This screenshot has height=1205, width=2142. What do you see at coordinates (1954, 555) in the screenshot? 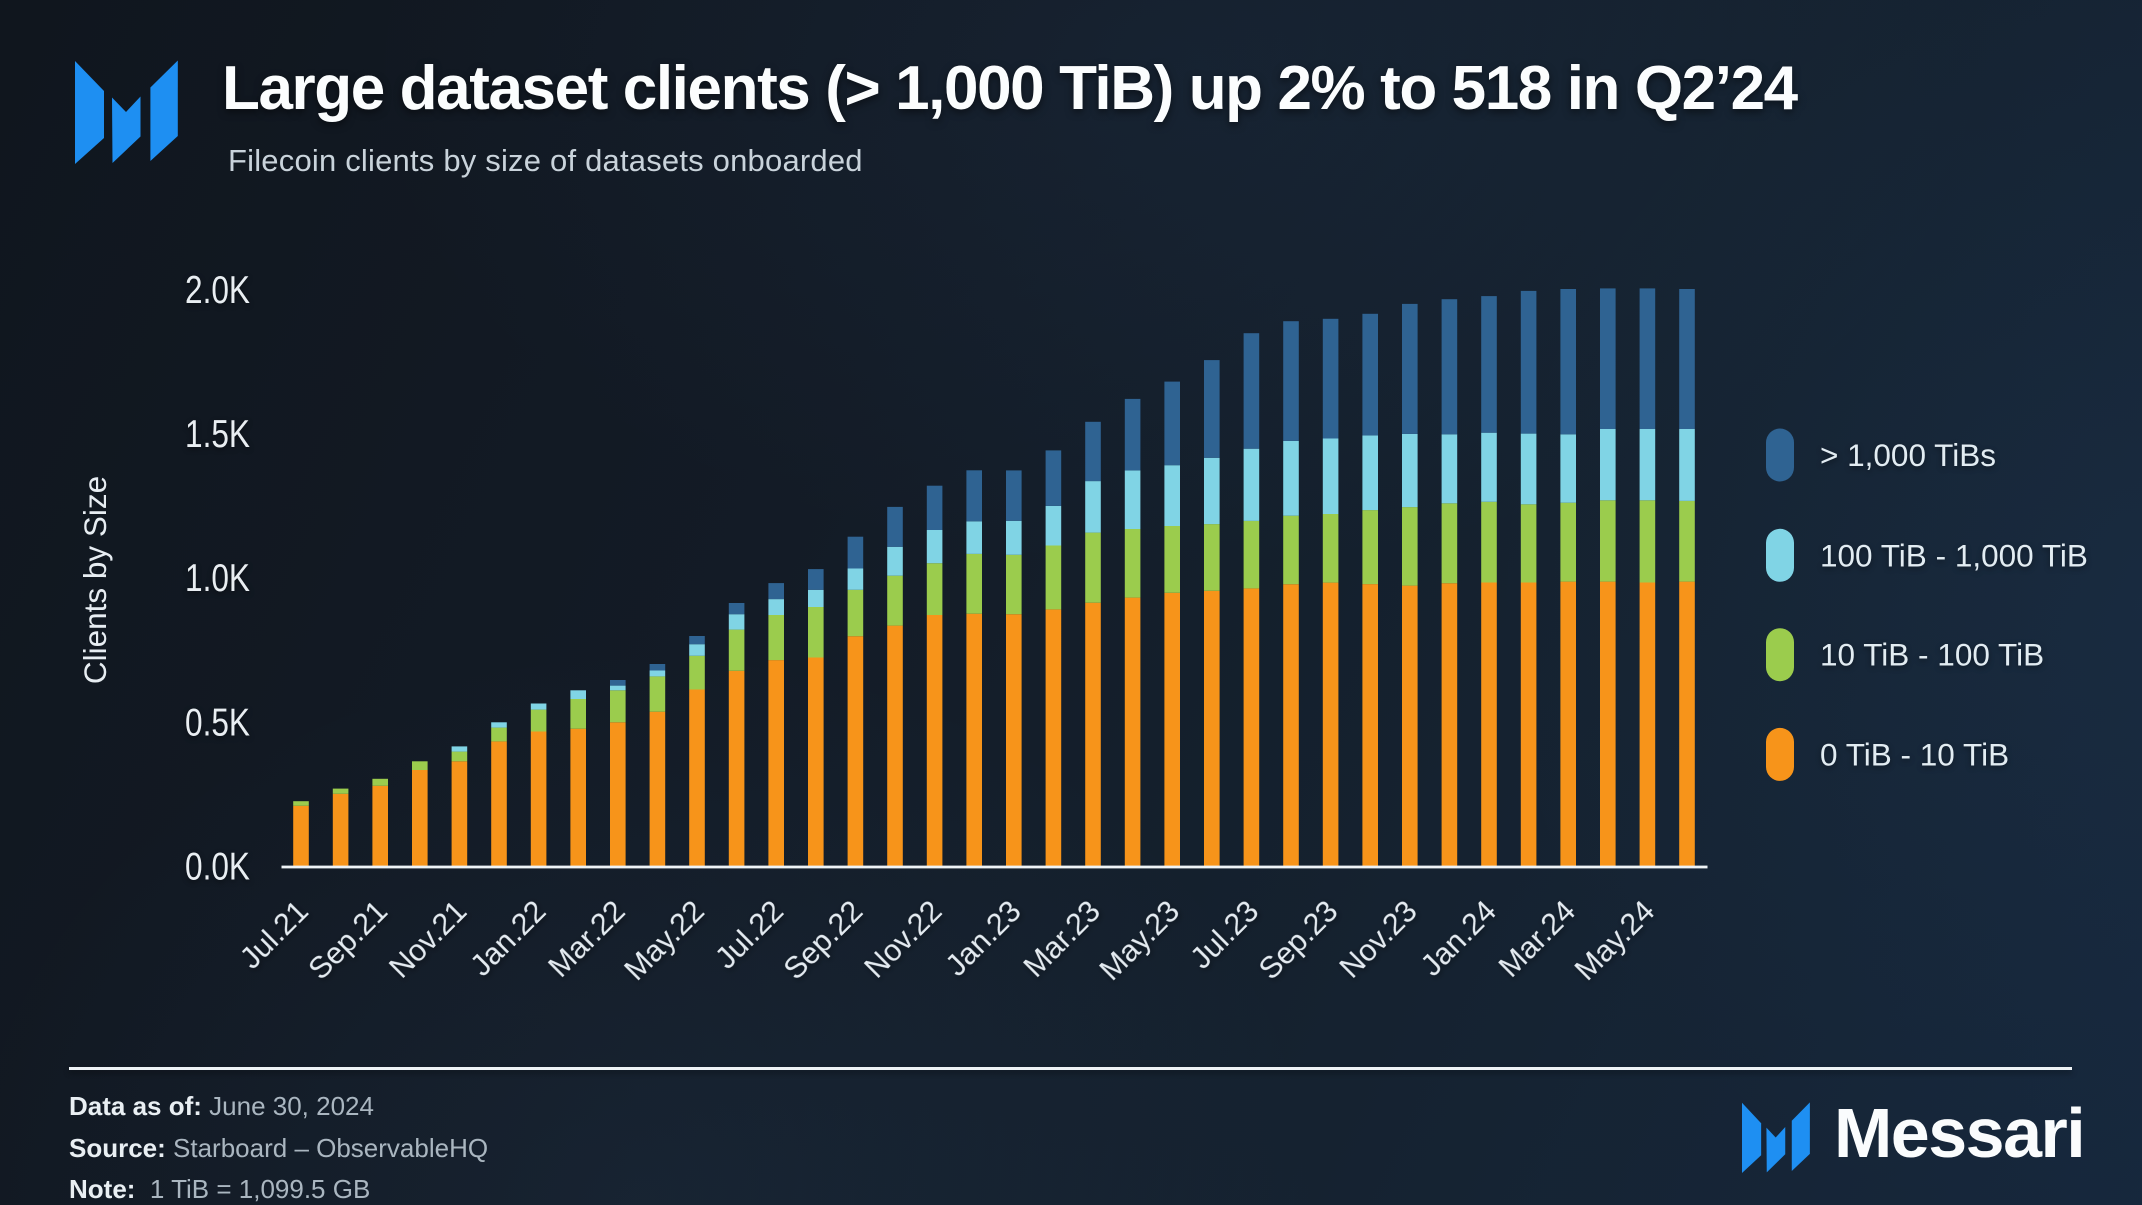
I see `svg-text: 100 TiB - 1,000 TiB` at bounding box center [1954, 555].